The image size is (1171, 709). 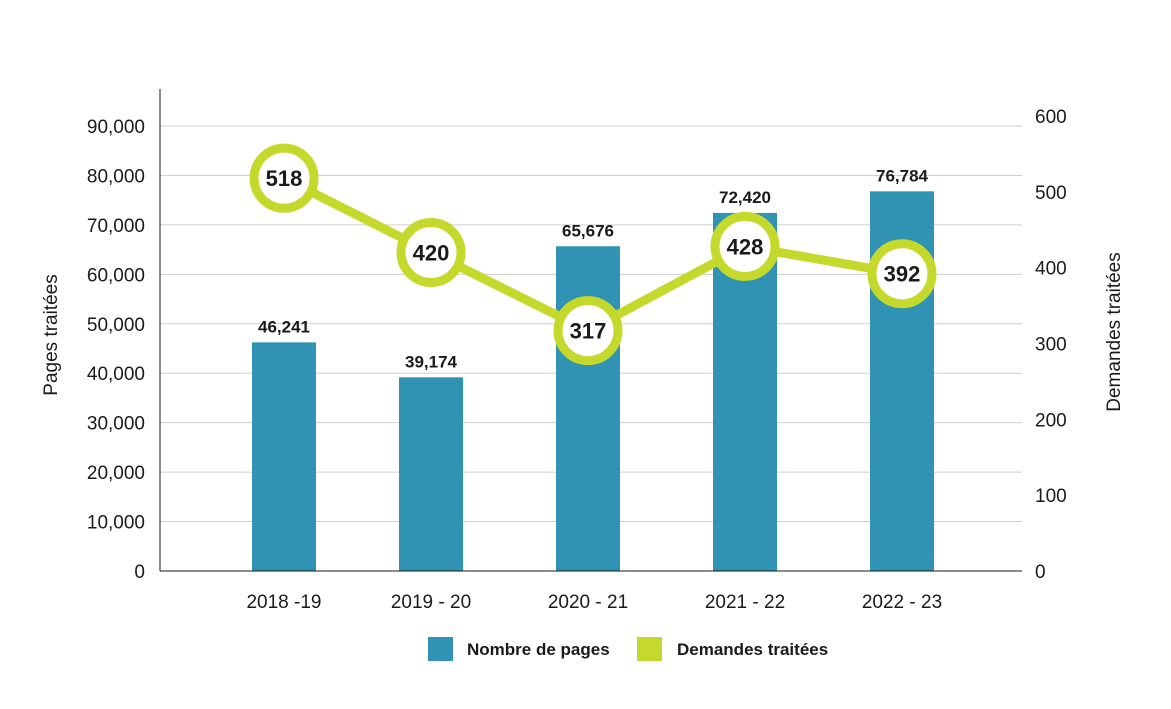 What do you see at coordinates (139, 572) in the screenshot?
I see `y-left-tick-label: 0` at bounding box center [139, 572].